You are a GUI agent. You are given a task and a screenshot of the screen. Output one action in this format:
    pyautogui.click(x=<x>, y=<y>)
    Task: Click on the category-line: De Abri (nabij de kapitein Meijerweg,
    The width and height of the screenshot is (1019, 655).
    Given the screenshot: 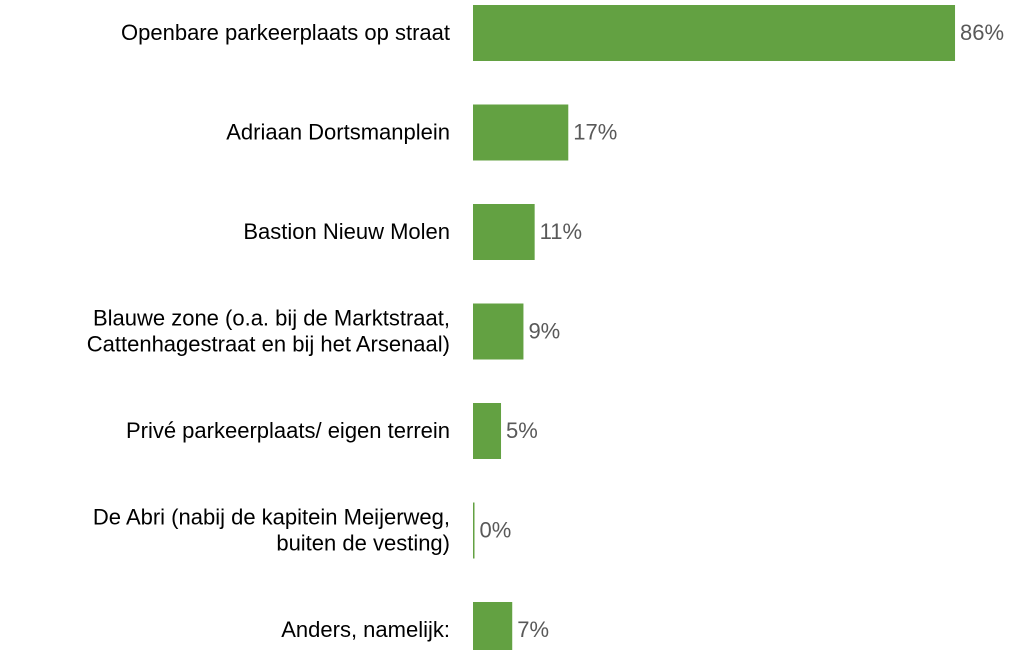 What is the action you would take?
    pyautogui.click(x=271, y=516)
    